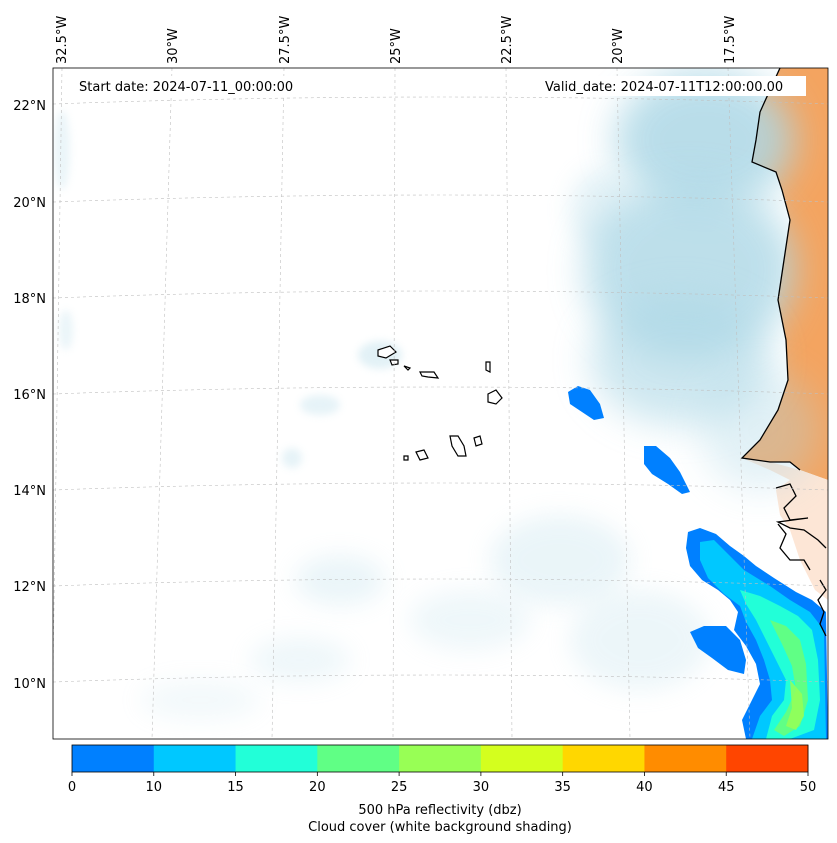 The height and width of the screenshot is (843, 837). Describe the element at coordinates (664, 87) in the screenshot. I see `valid-date-label: Valid_date: 2024-07-11T12:00:00.00` at that location.